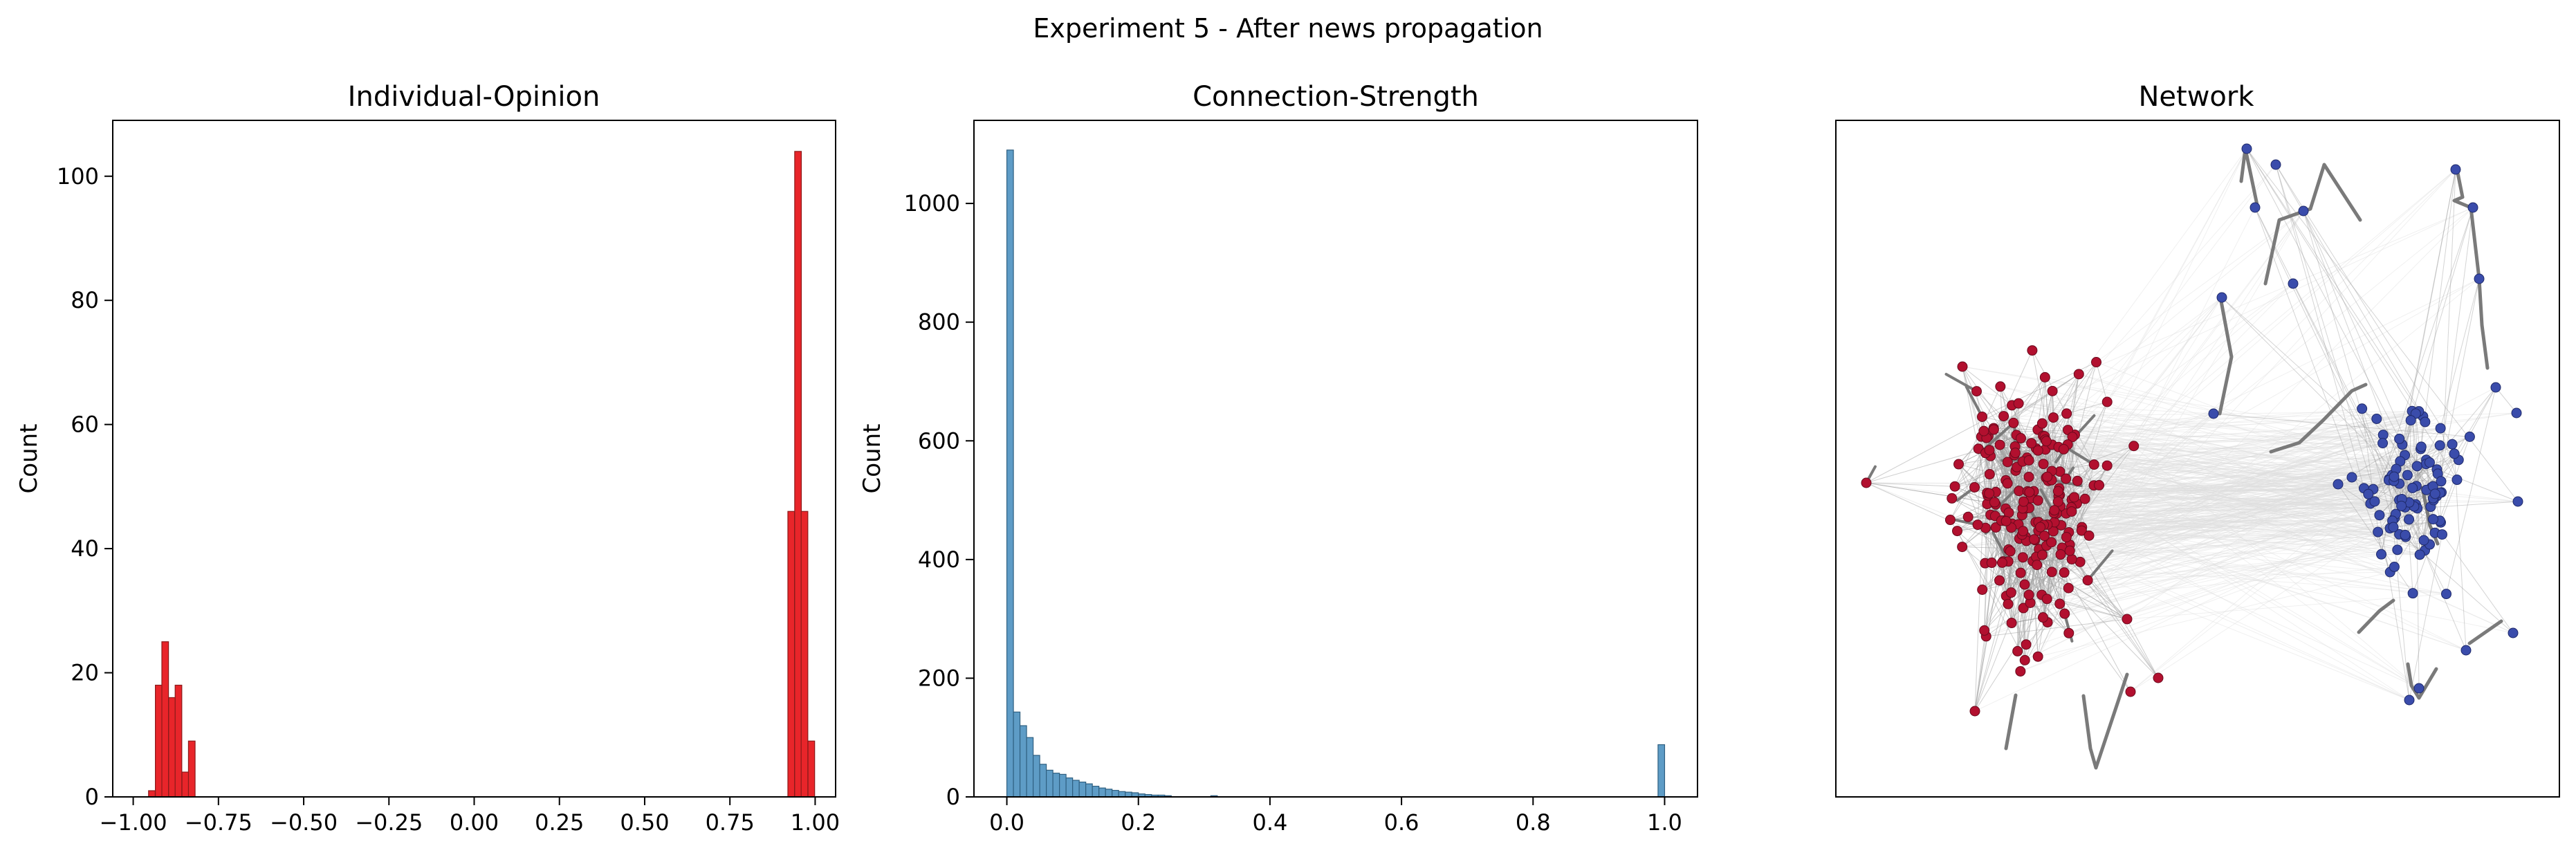  Describe the element at coordinates (1335, 816) in the screenshot. I see `strength-x-ticks: 0.0 0.2 0.4 0.6 0.8 1.0` at that location.